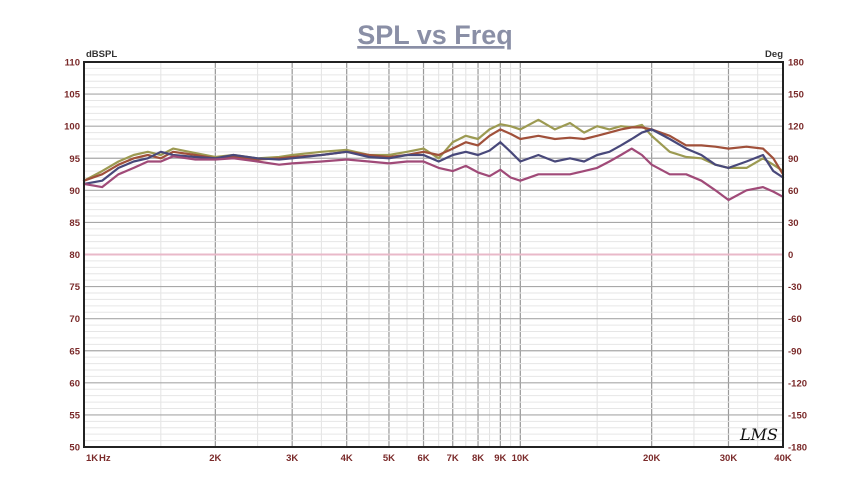 Image resolution: width=860 pixels, height=479 pixels. Describe the element at coordinates (72, 127) in the screenshot. I see `y-tick-label: 100` at that location.